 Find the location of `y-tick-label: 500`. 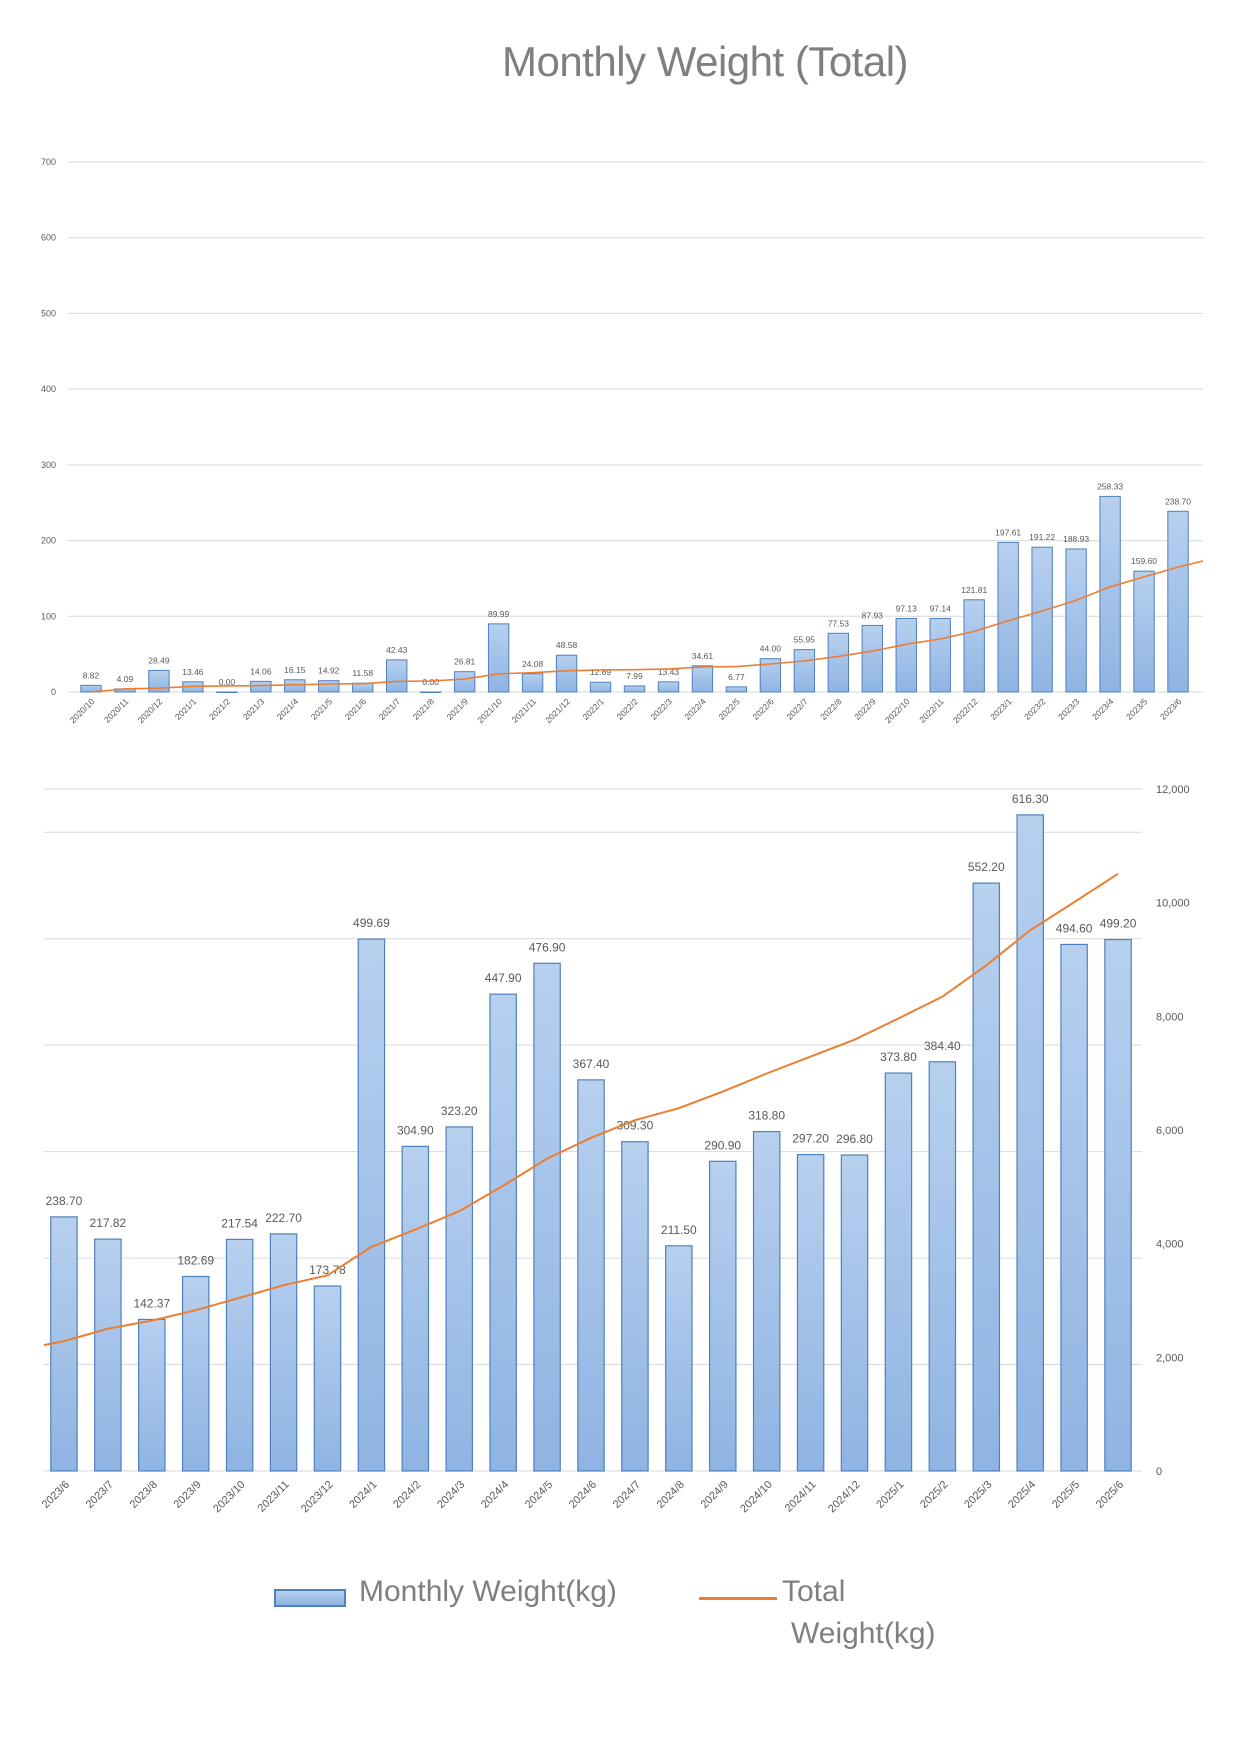

y-tick-label: 500 is located at coordinates (48, 313).